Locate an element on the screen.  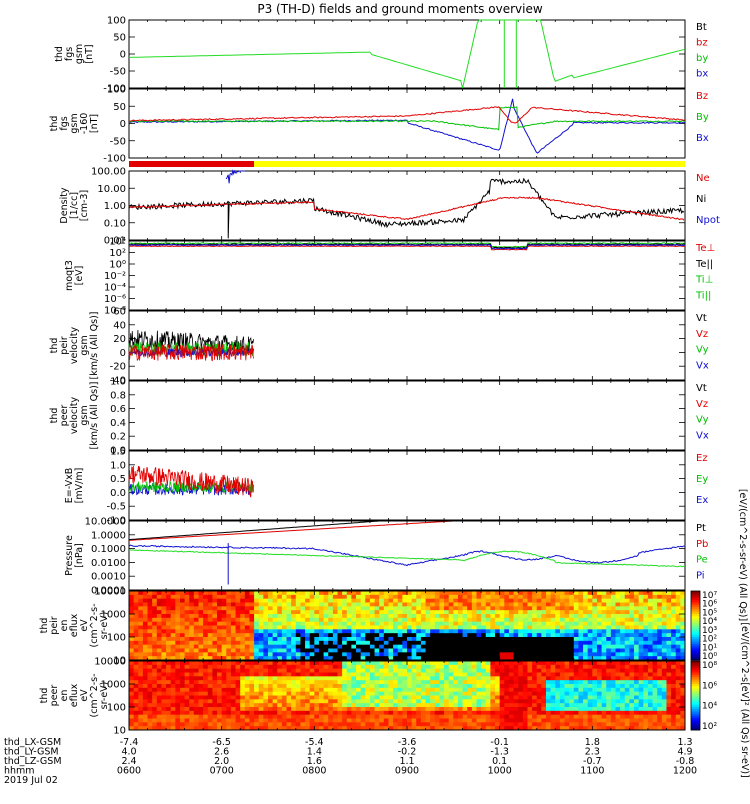
temp-ylabel-line: [eV] is located at coordinates (79, 276).